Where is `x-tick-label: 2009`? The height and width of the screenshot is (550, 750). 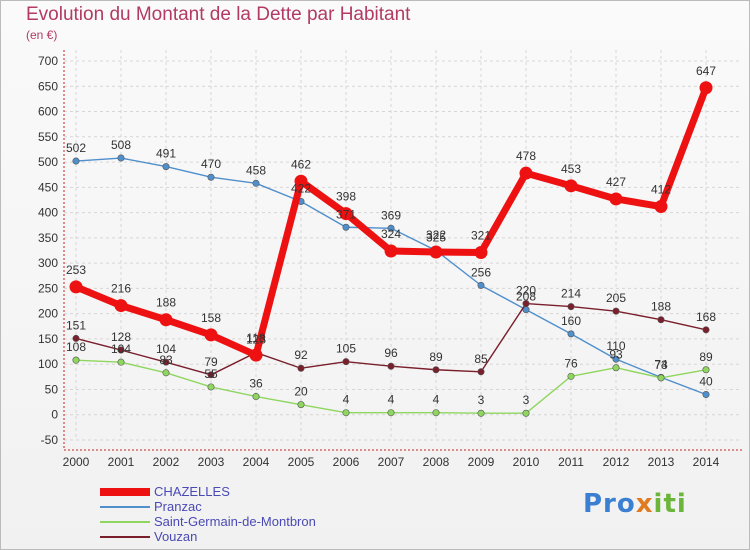 x-tick-label: 2009 is located at coordinates (481, 462).